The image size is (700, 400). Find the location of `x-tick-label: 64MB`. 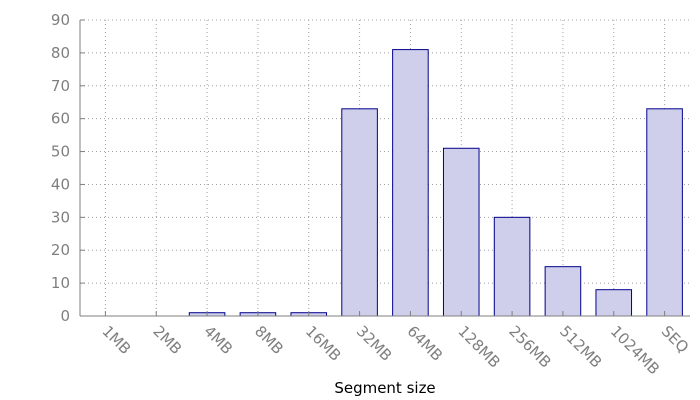

x-tick-label: 64MB is located at coordinates (425, 343).